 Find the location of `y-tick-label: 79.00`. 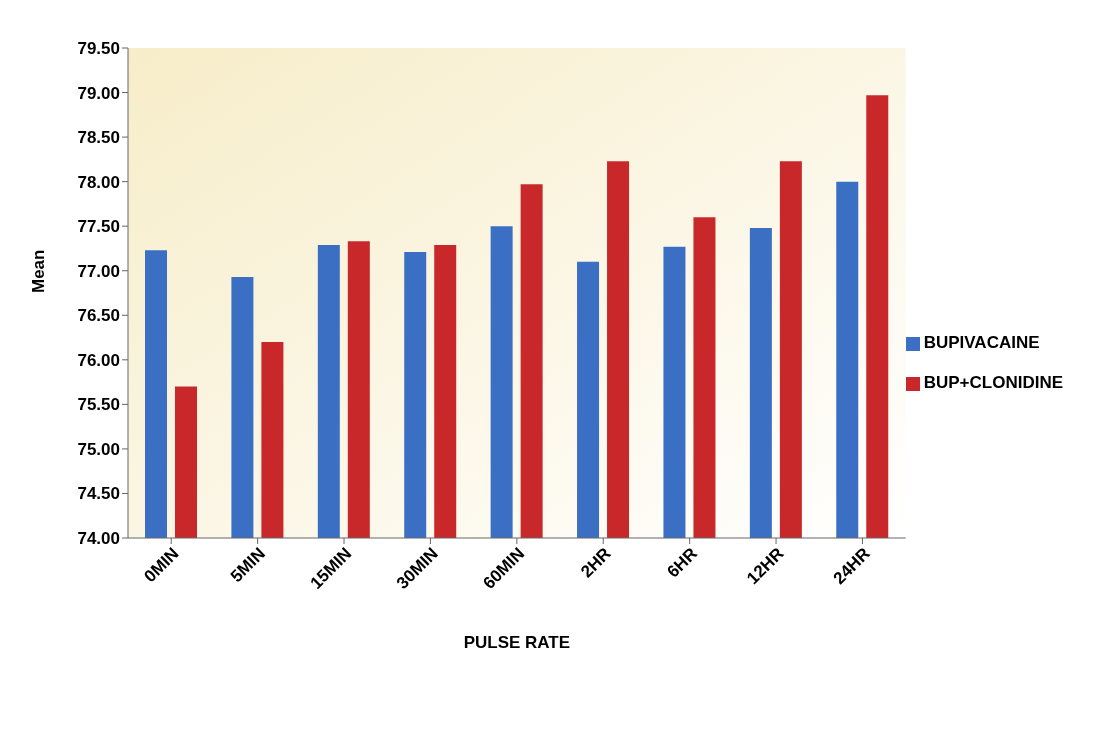

y-tick-label: 79.00 is located at coordinates (98, 93).